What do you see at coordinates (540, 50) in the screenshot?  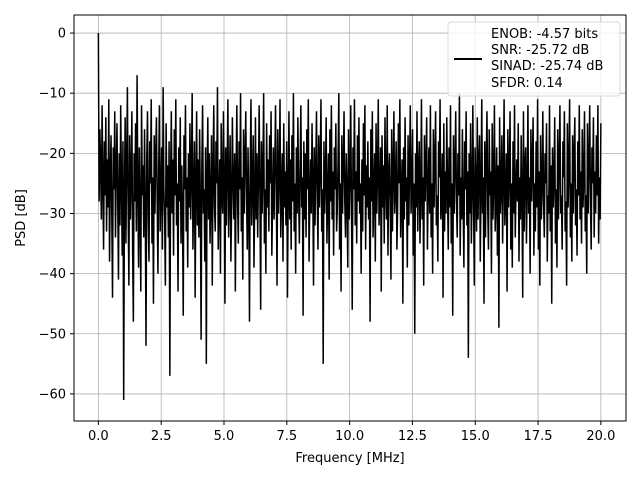 I see `legend-entry-snr: SNR: -25.72 dB` at bounding box center [540, 50].